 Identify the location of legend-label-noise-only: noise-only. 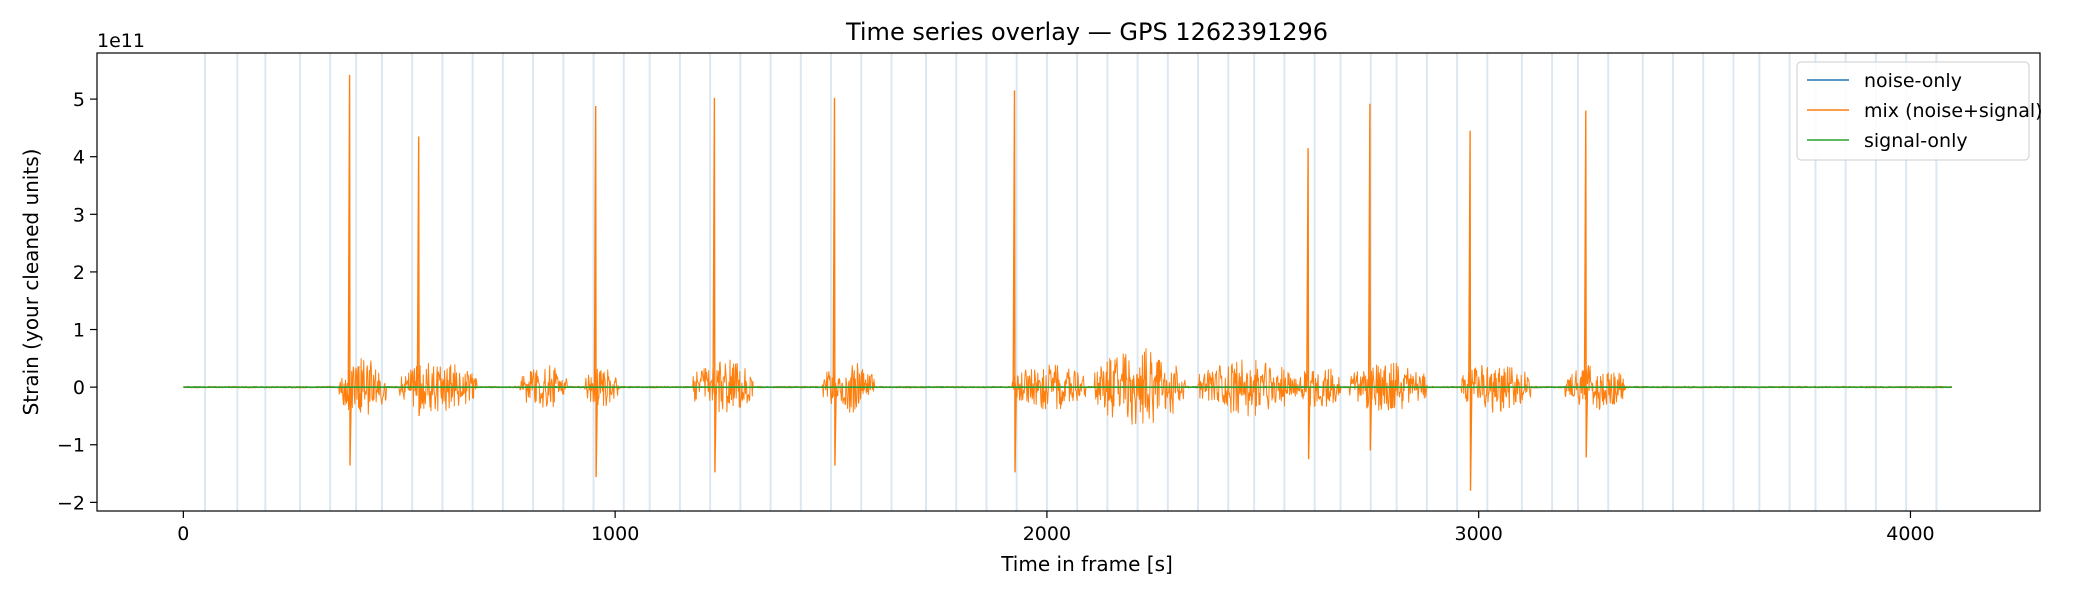
(1913, 81).